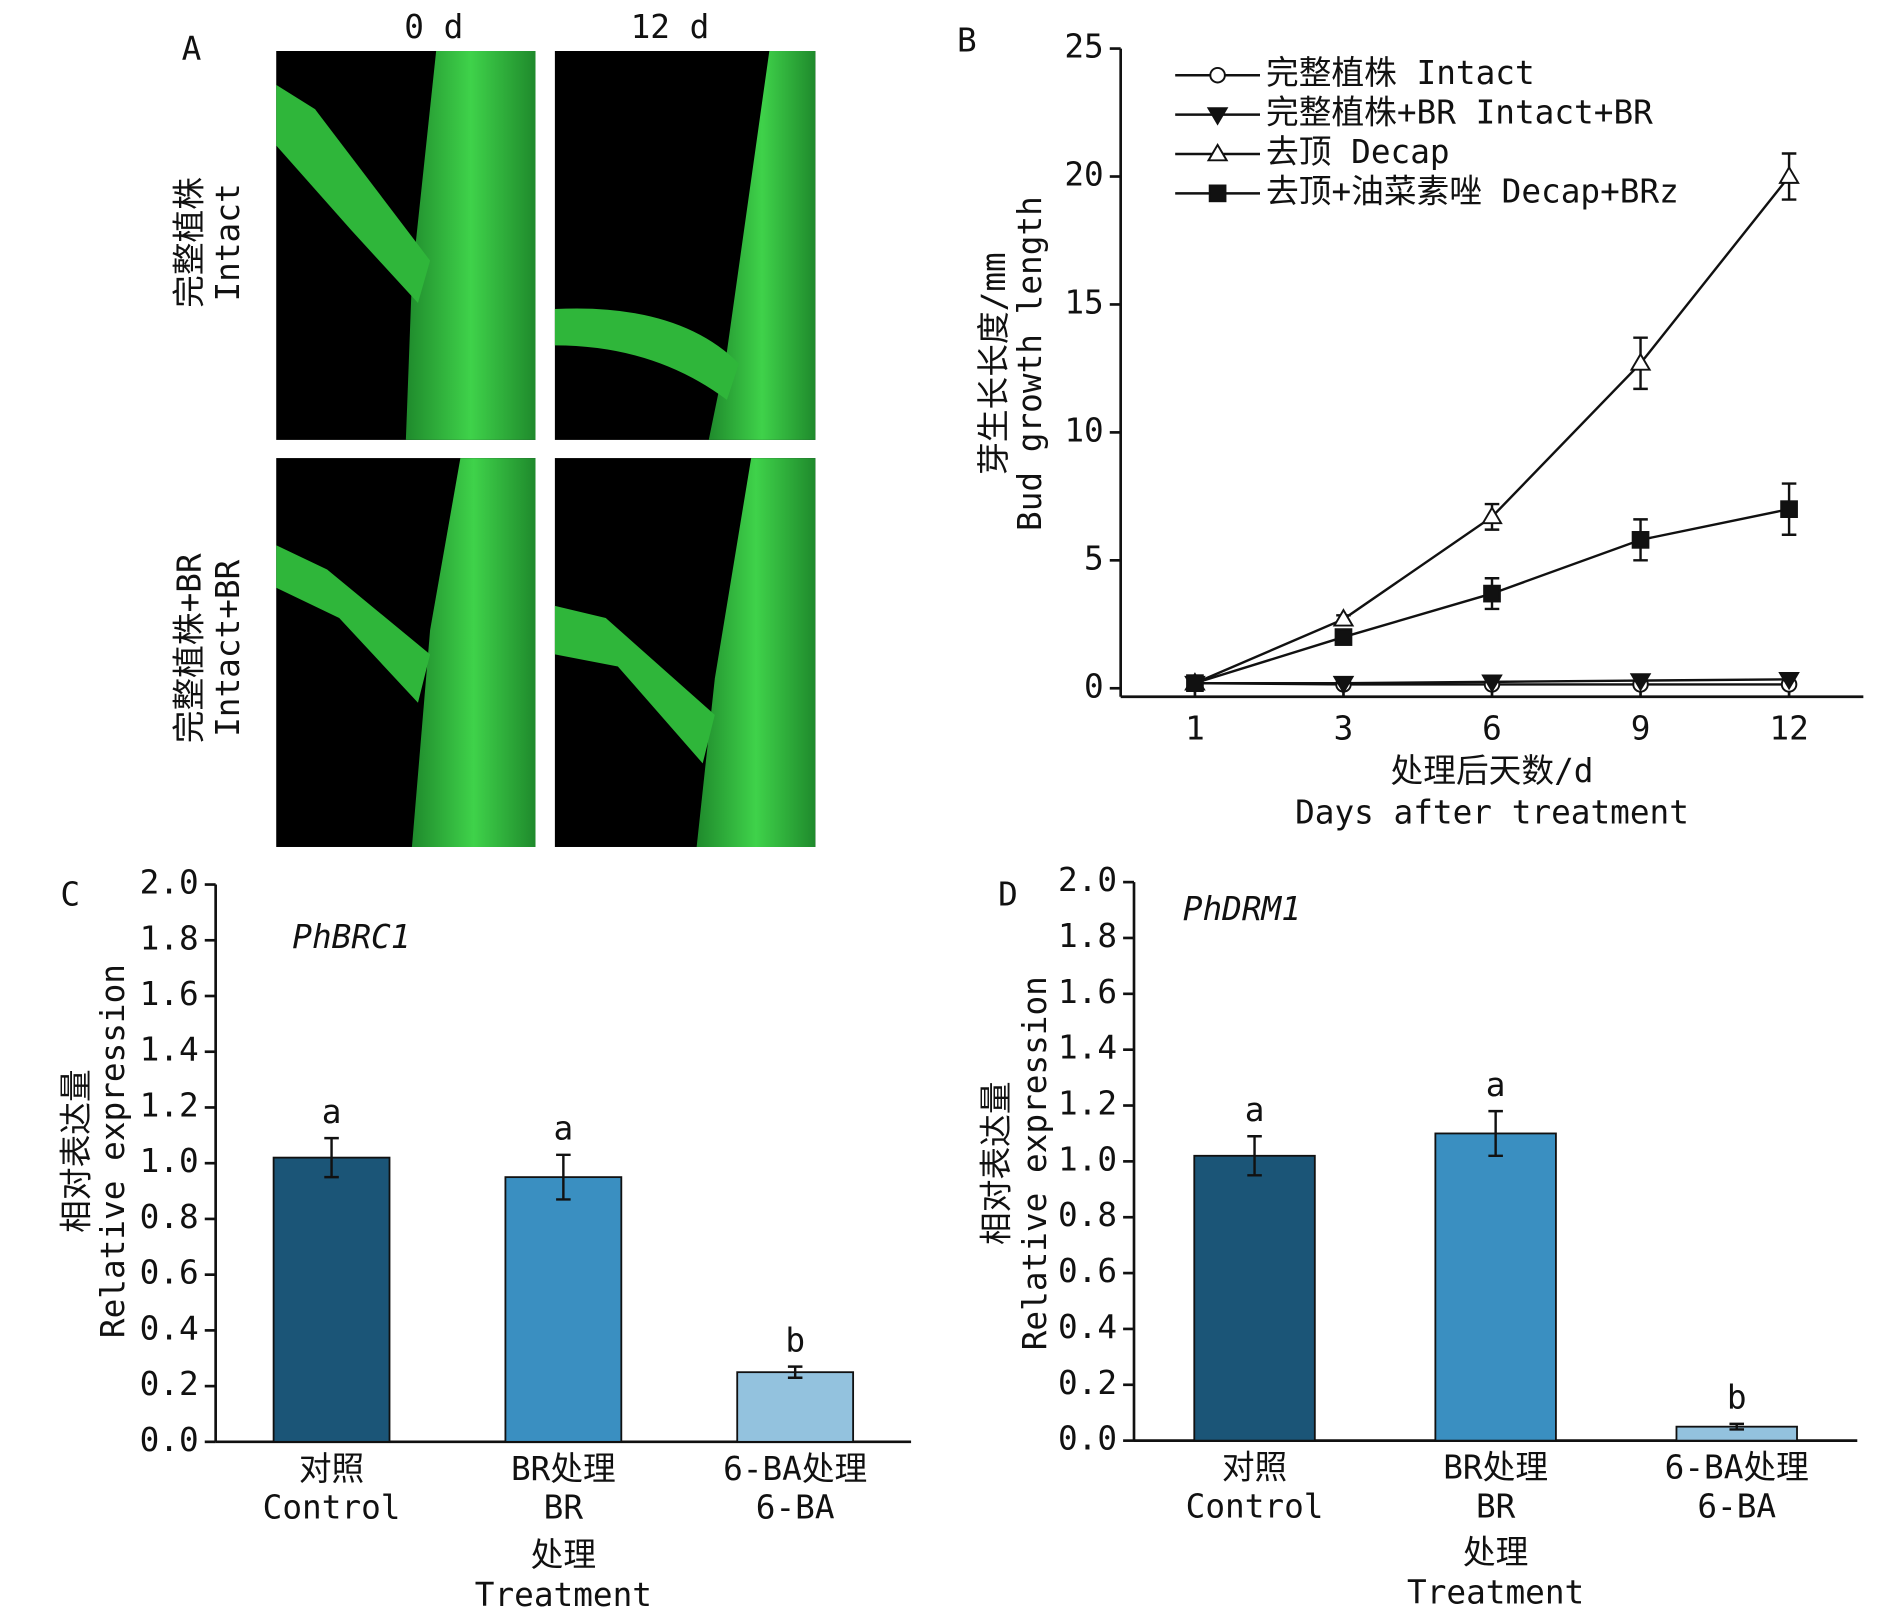  Describe the element at coordinates (1083, 430) in the screenshot. I see `y-tick-label: 10` at that location.